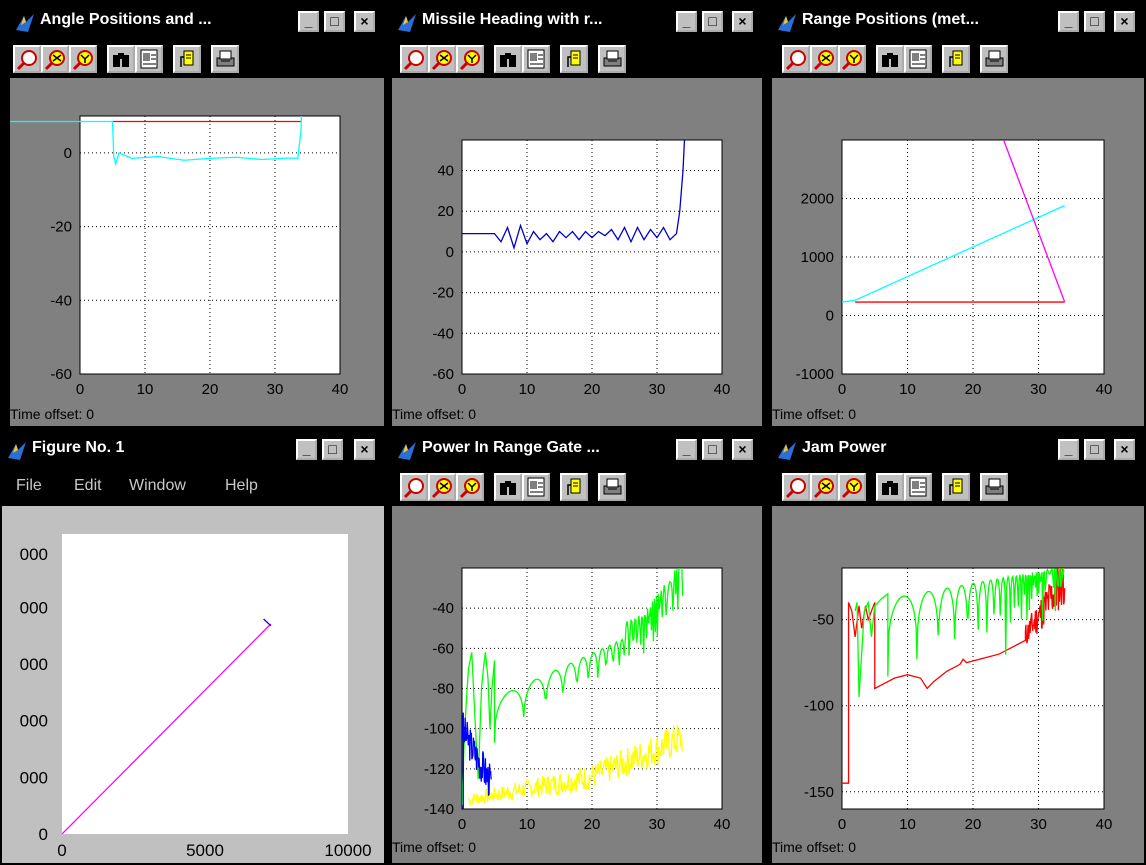  What do you see at coordinates (907, 824) in the screenshot?
I see `x-tick-label: 10` at bounding box center [907, 824].